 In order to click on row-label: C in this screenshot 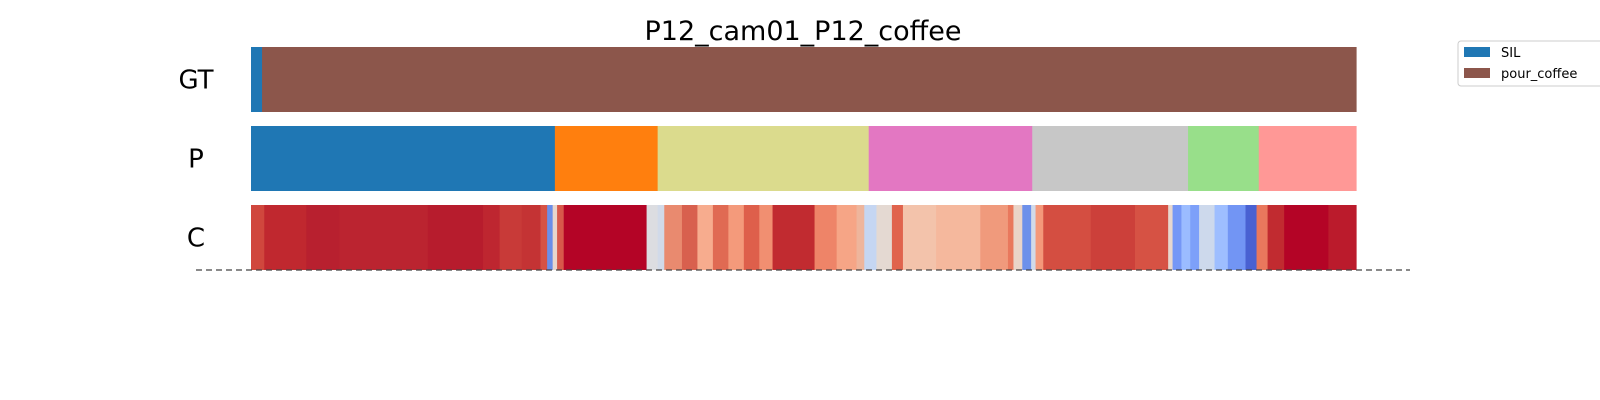, I will do `click(196, 239)`.